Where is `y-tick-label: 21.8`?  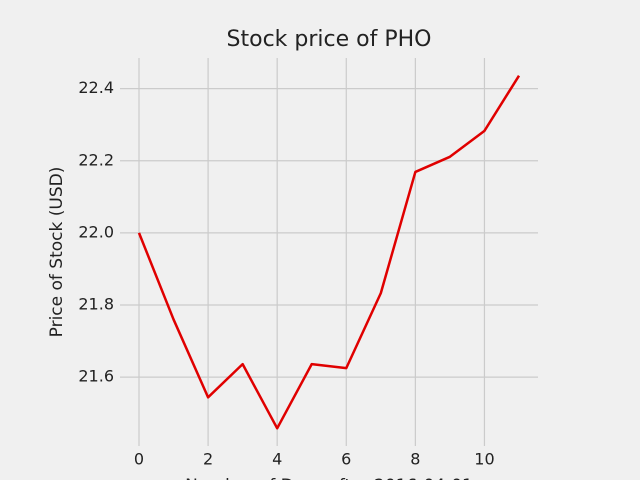
y-tick-label: 21.8 is located at coordinates (96, 304).